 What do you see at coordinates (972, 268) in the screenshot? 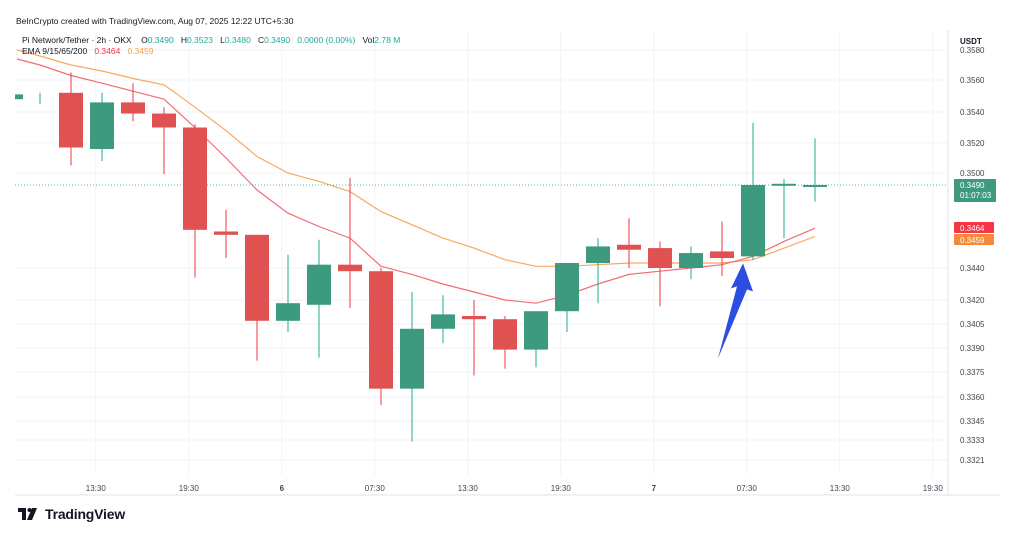
I see `price-tick-label: 0.3440` at bounding box center [972, 268].